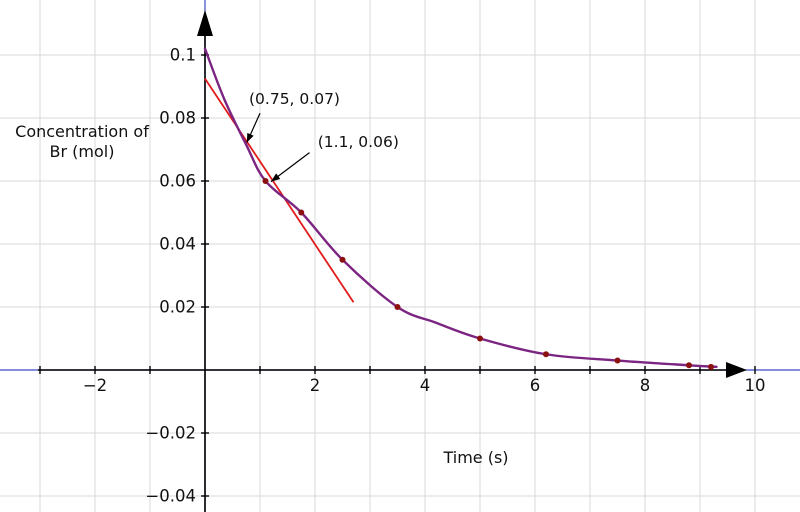 This screenshot has width=800, height=512. Describe the element at coordinates (279, 190) in the screenshot. I see `tangent-line` at that location.